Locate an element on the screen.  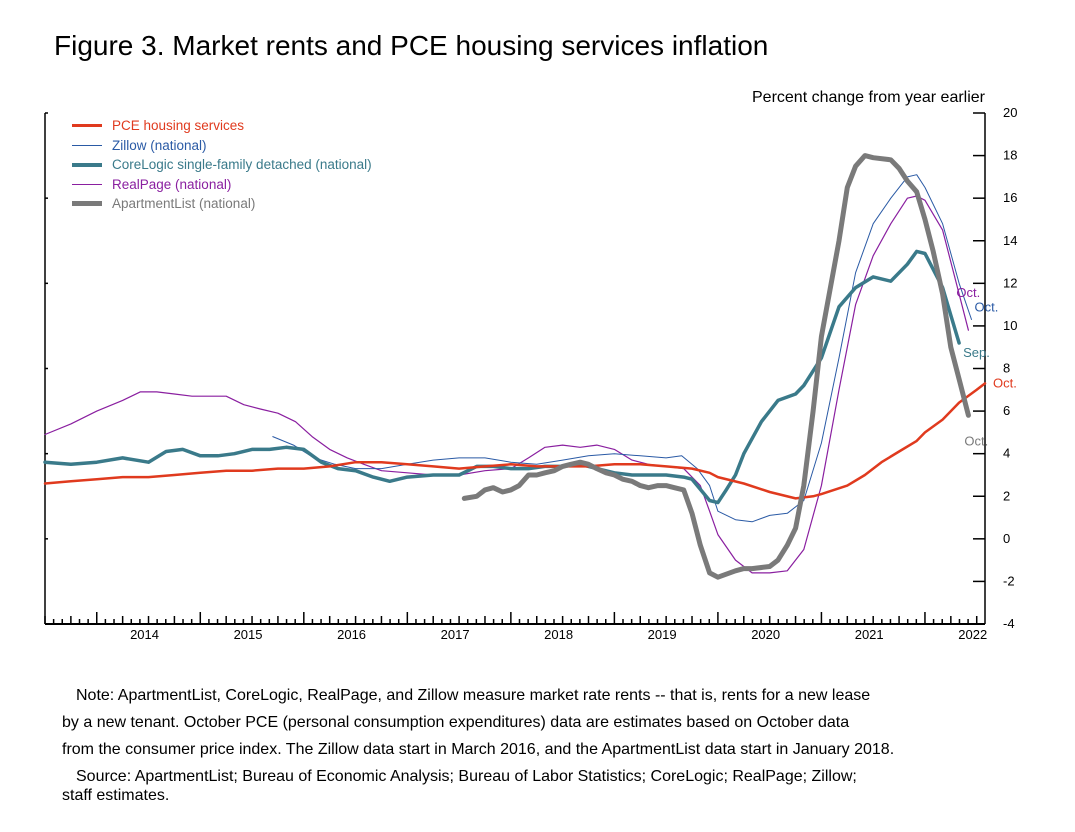
legend-swatch-realpage is located at coordinates (87, 184).